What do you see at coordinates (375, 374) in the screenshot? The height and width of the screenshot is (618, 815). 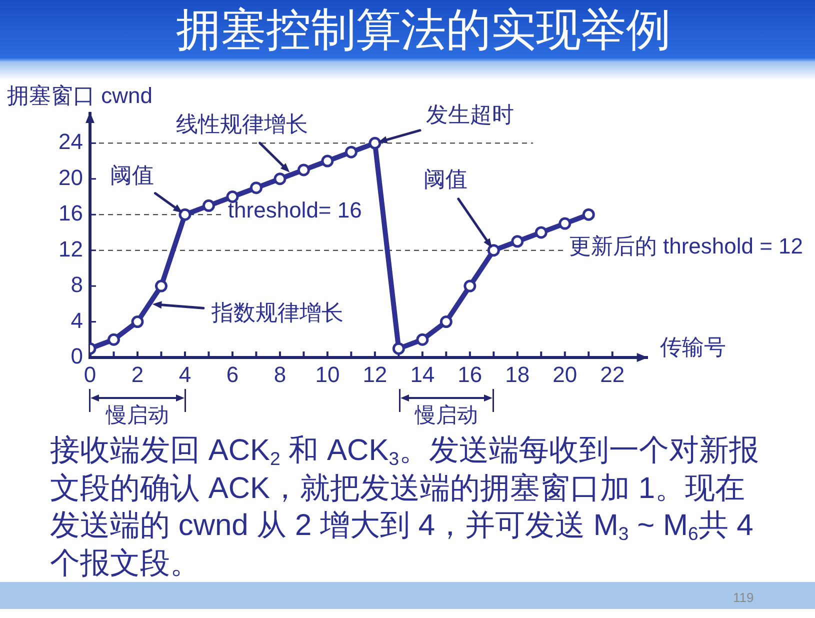 I see `x-tick-label: 12` at bounding box center [375, 374].